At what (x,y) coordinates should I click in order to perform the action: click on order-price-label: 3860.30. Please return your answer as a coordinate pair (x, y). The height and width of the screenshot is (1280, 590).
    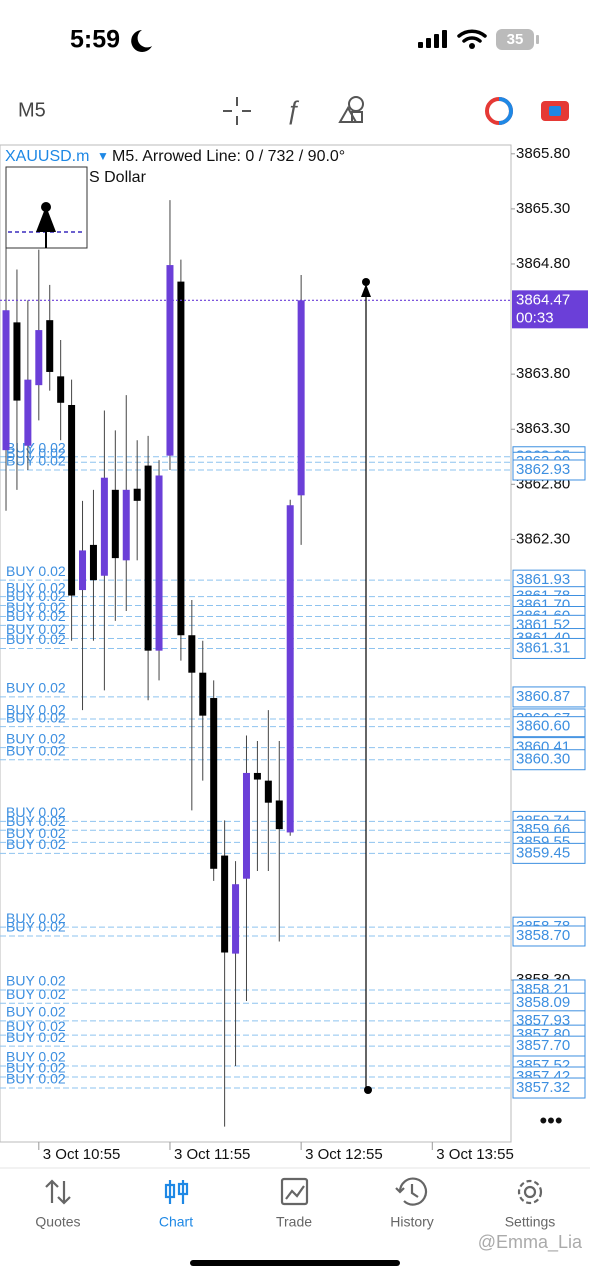
    Looking at the image, I should click on (543, 759).